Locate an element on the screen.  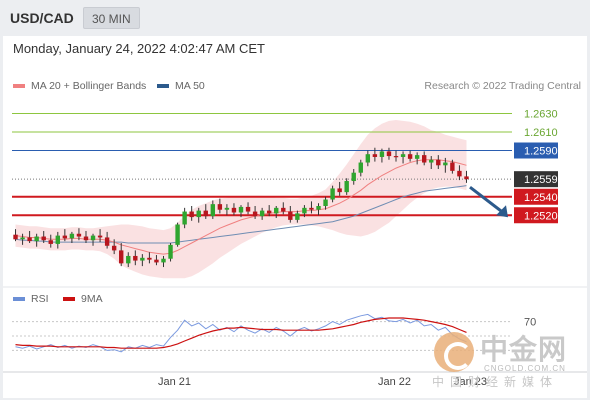
price-level-label: 1.2610 is located at coordinates (541, 133).